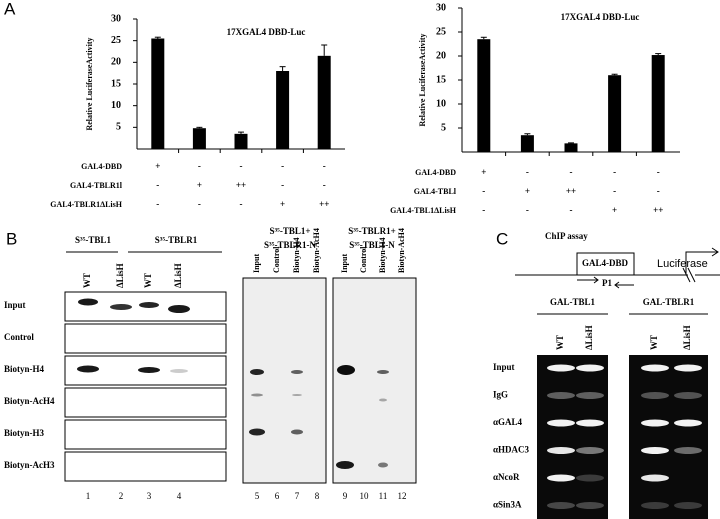  What do you see at coordinates (402, 496) in the screenshot?
I see `lane-number: 12` at bounding box center [402, 496].